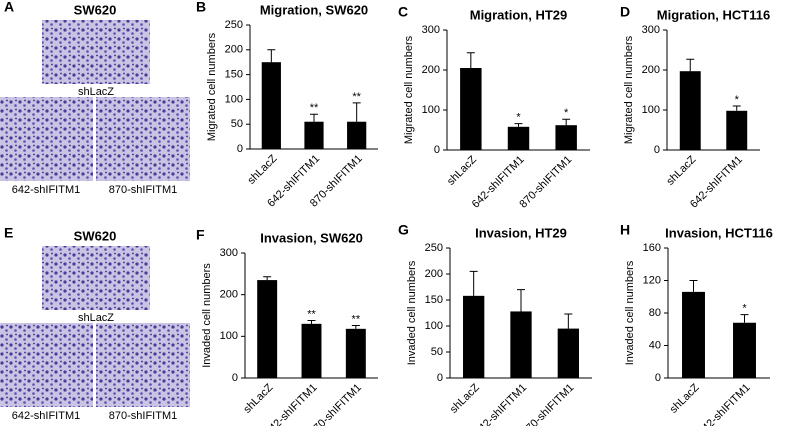 This screenshot has height=431, width=794. Describe the element at coordinates (521, 232) in the screenshot. I see `chart-title: Invasion, HT29` at that location.